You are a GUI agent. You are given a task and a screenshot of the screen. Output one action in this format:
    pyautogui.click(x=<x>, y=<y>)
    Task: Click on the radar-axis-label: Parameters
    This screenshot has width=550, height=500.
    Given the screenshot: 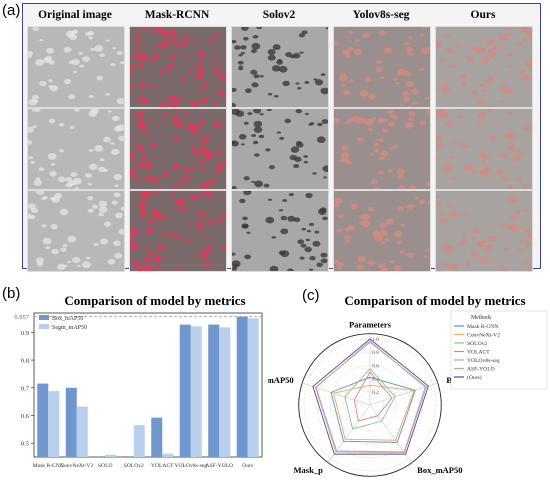 What is the action you would take?
    pyautogui.click(x=370, y=325)
    